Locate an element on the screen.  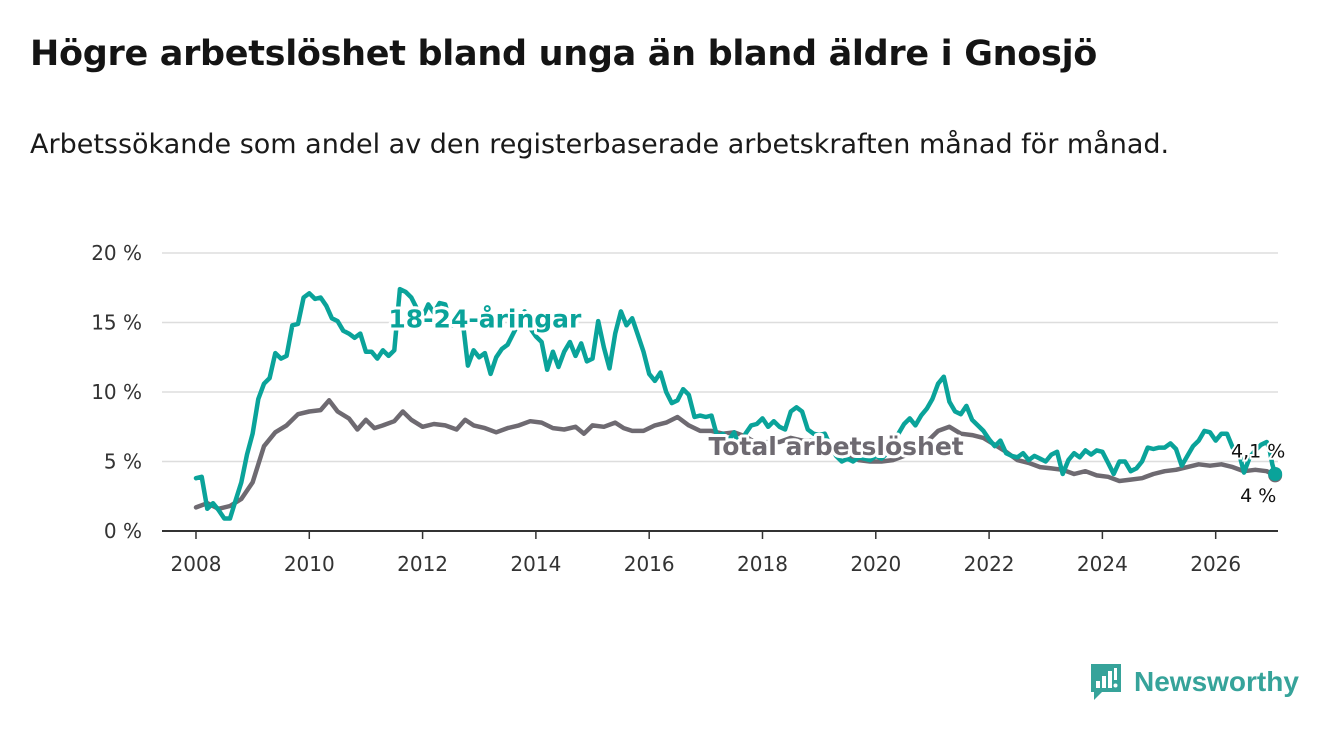
x-tick-label: 2016 is located at coordinates (649, 564).